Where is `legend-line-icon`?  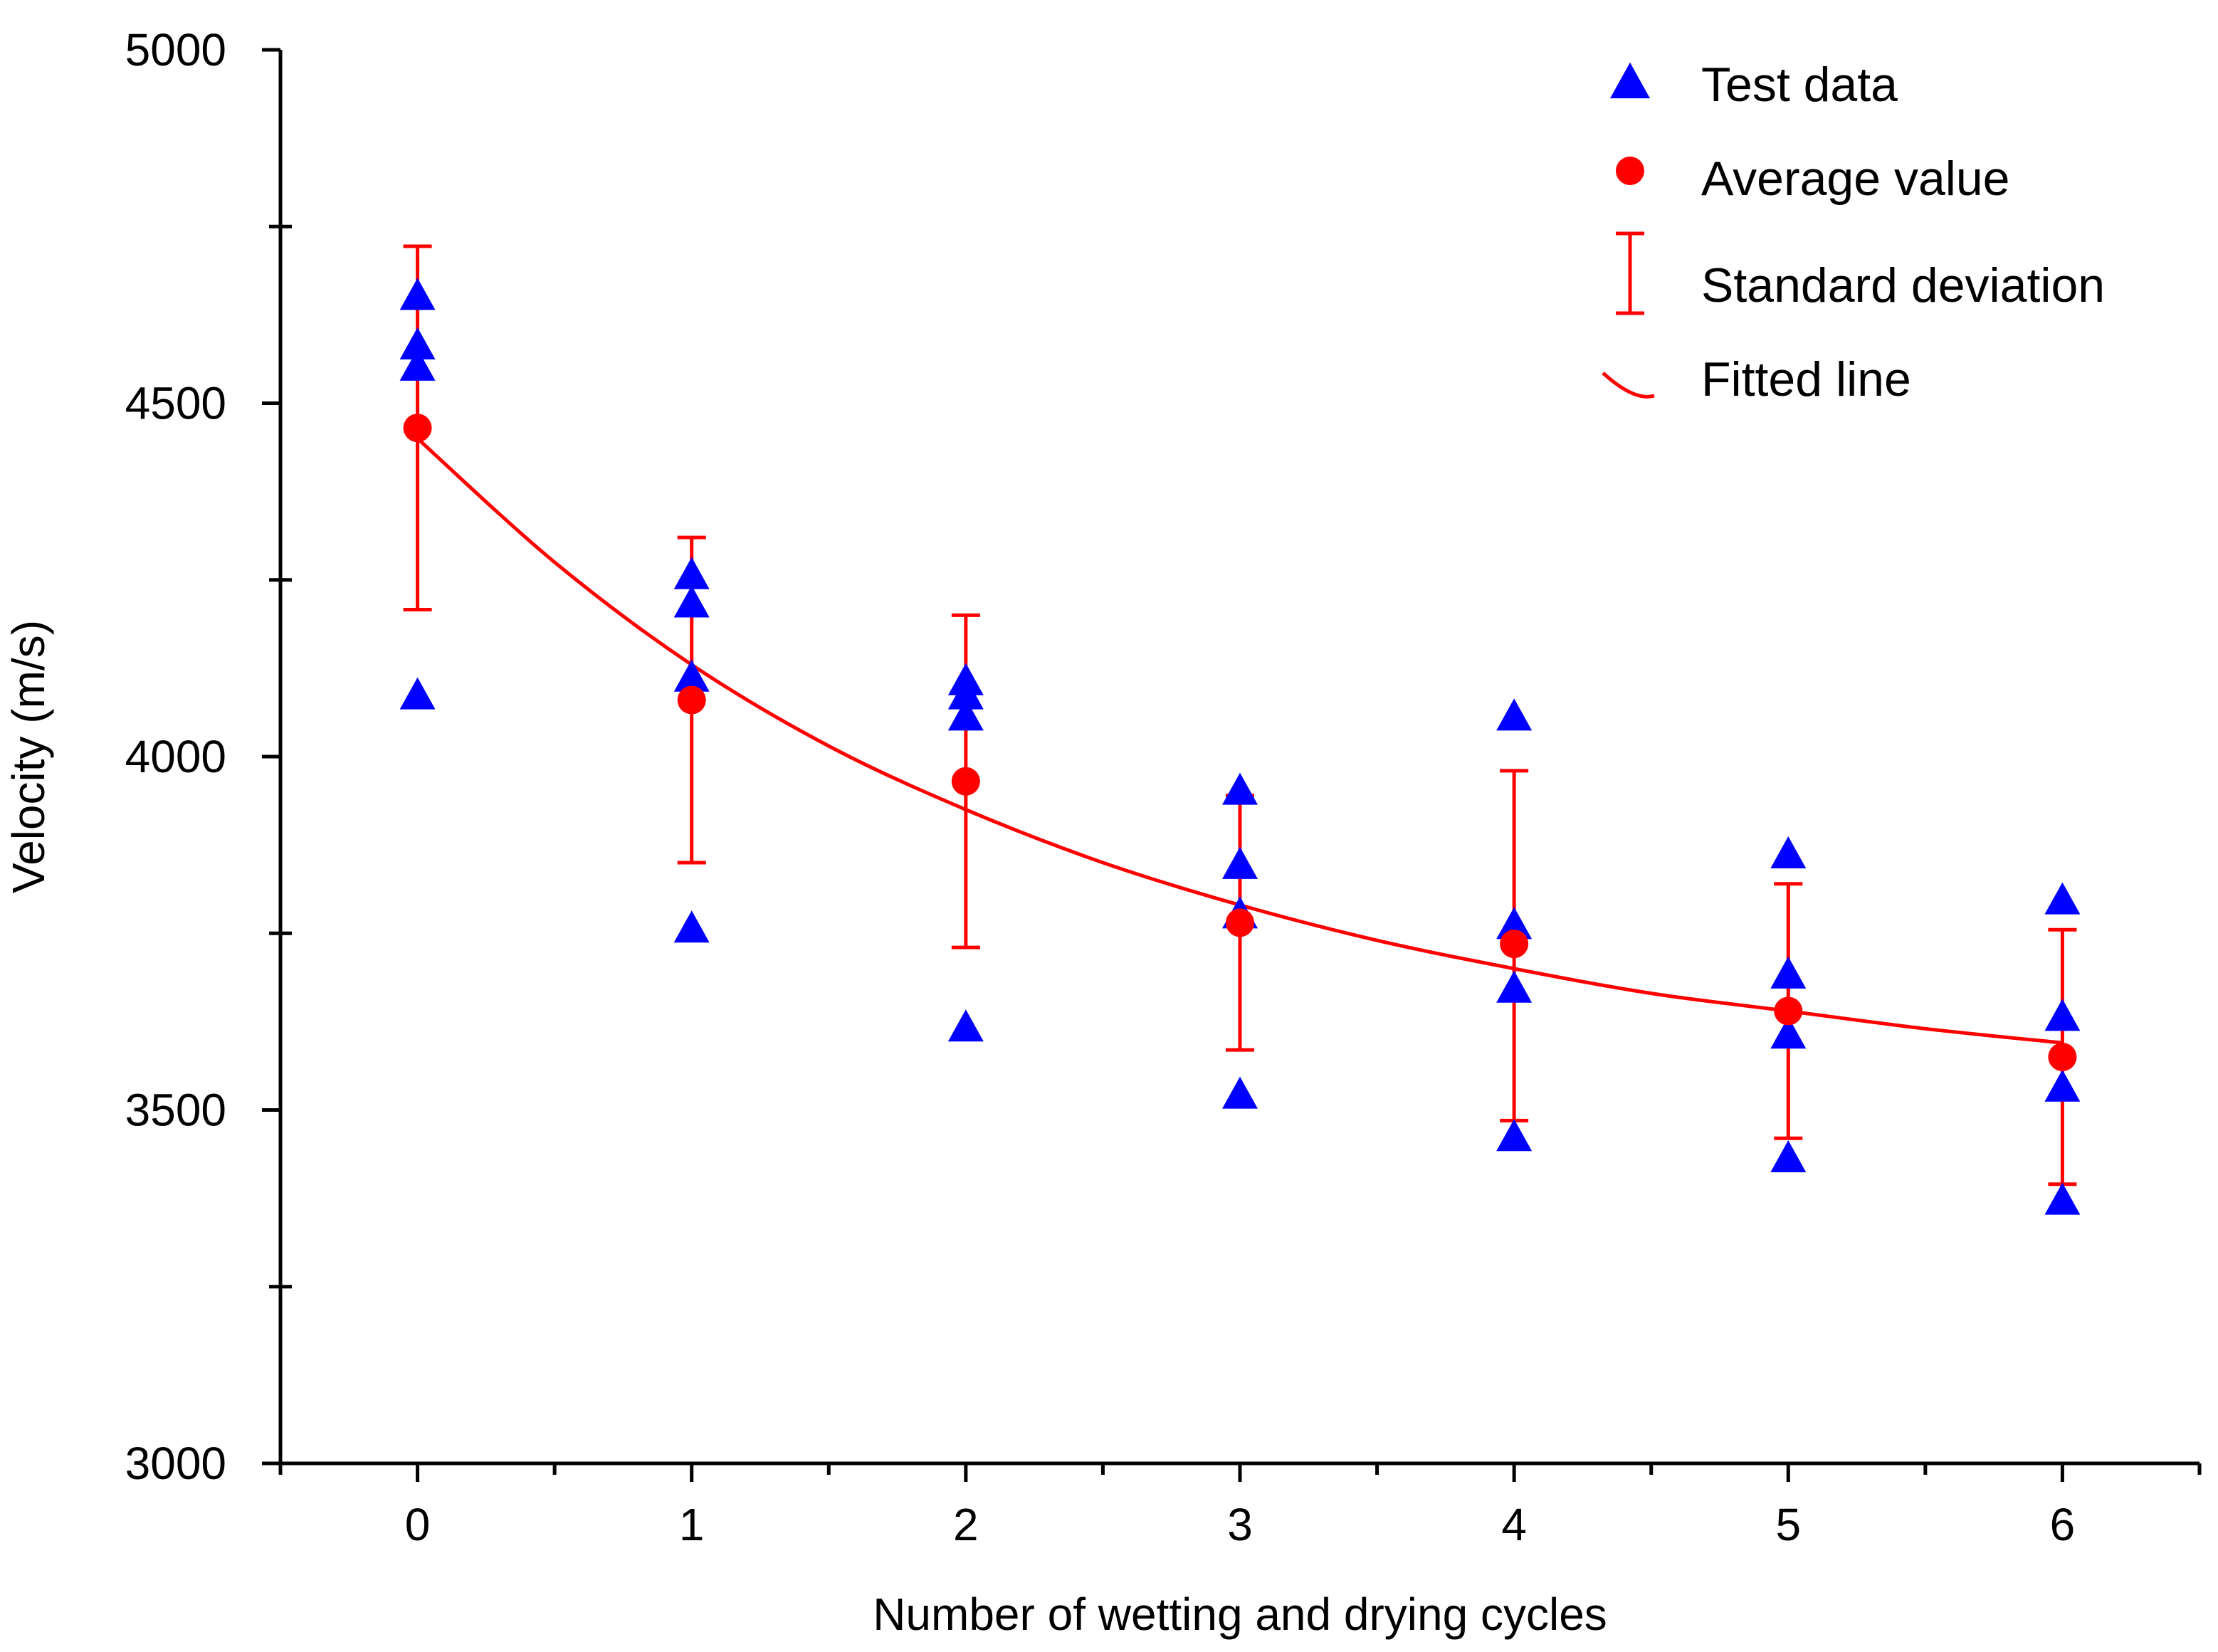 legend-line-icon is located at coordinates (1628, 386).